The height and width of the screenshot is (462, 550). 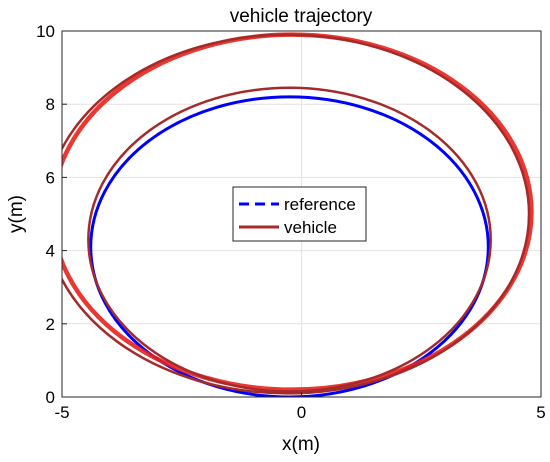 What do you see at coordinates (310, 227) in the screenshot?
I see `legend-label-vehicle: vehicle` at bounding box center [310, 227].